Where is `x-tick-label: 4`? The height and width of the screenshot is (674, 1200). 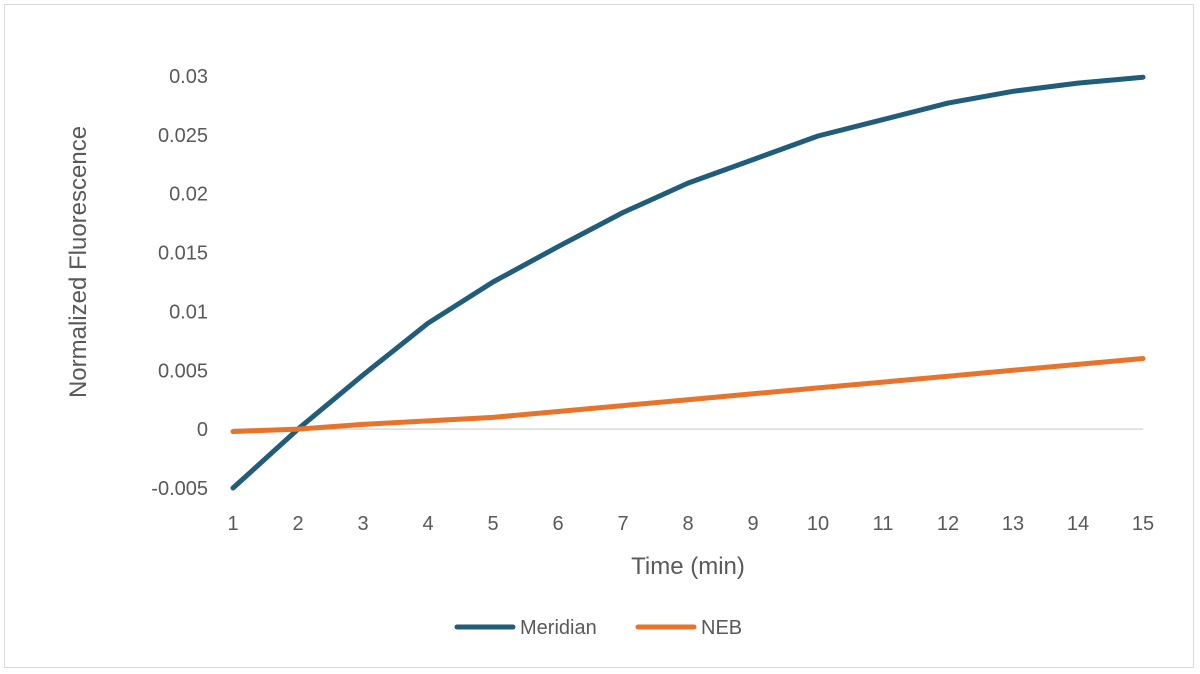
x-tick-label: 4 is located at coordinates (427, 524).